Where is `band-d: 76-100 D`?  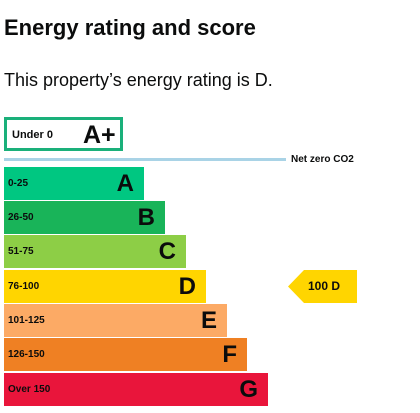 band-d: 76-100 D is located at coordinates (105, 286).